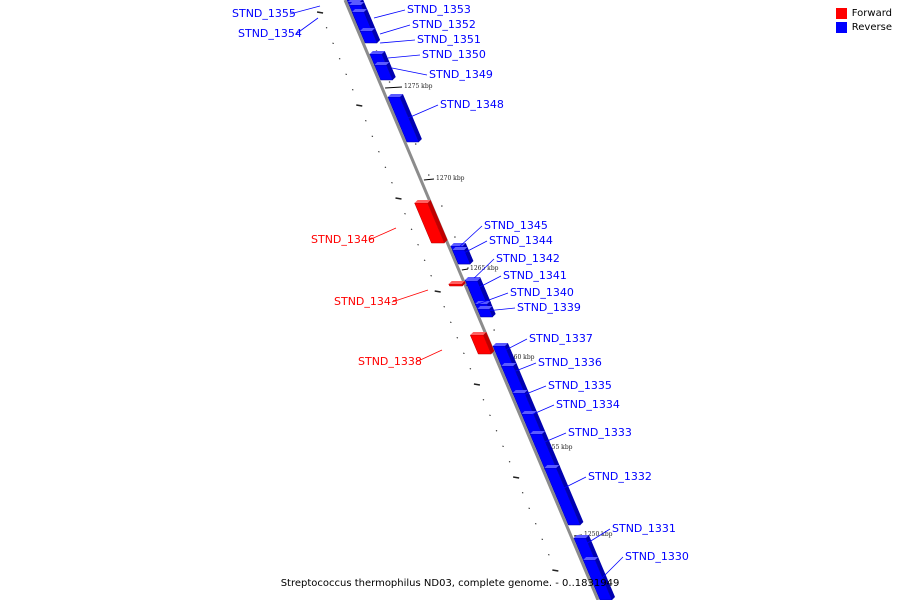 Image resolution: width=900 pixels, height=600 pixels. What do you see at coordinates (389, 14) in the screenshot?
I see `gene-STND_1353-leader` at bounding box center [389, 14].